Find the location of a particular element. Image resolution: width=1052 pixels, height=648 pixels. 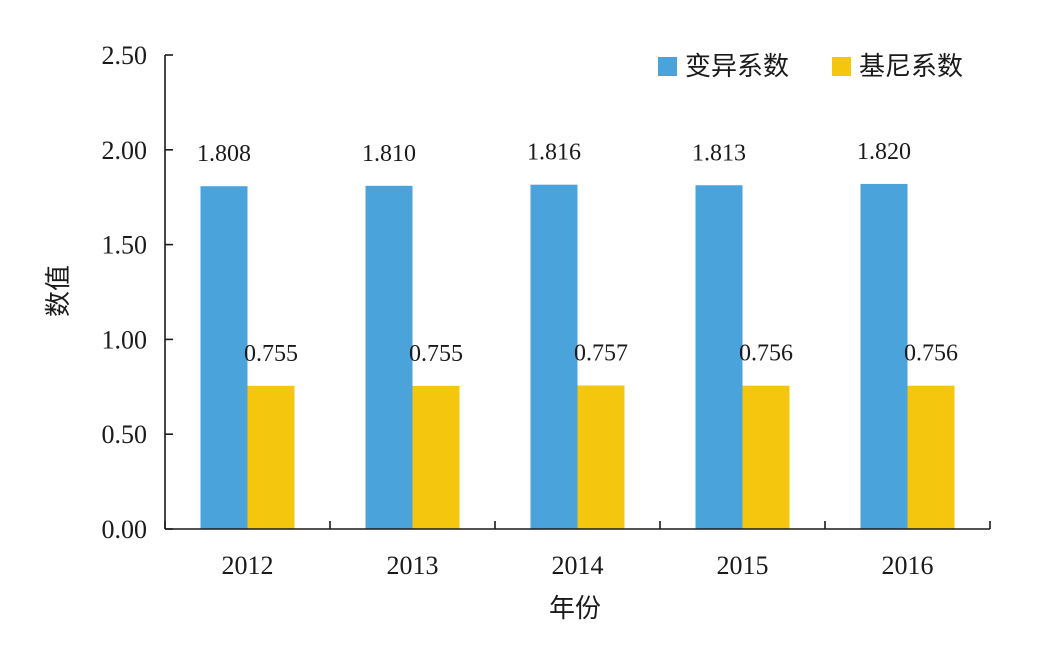

x-tick-label-2016: 2016 is located at coordinates (908, 565).